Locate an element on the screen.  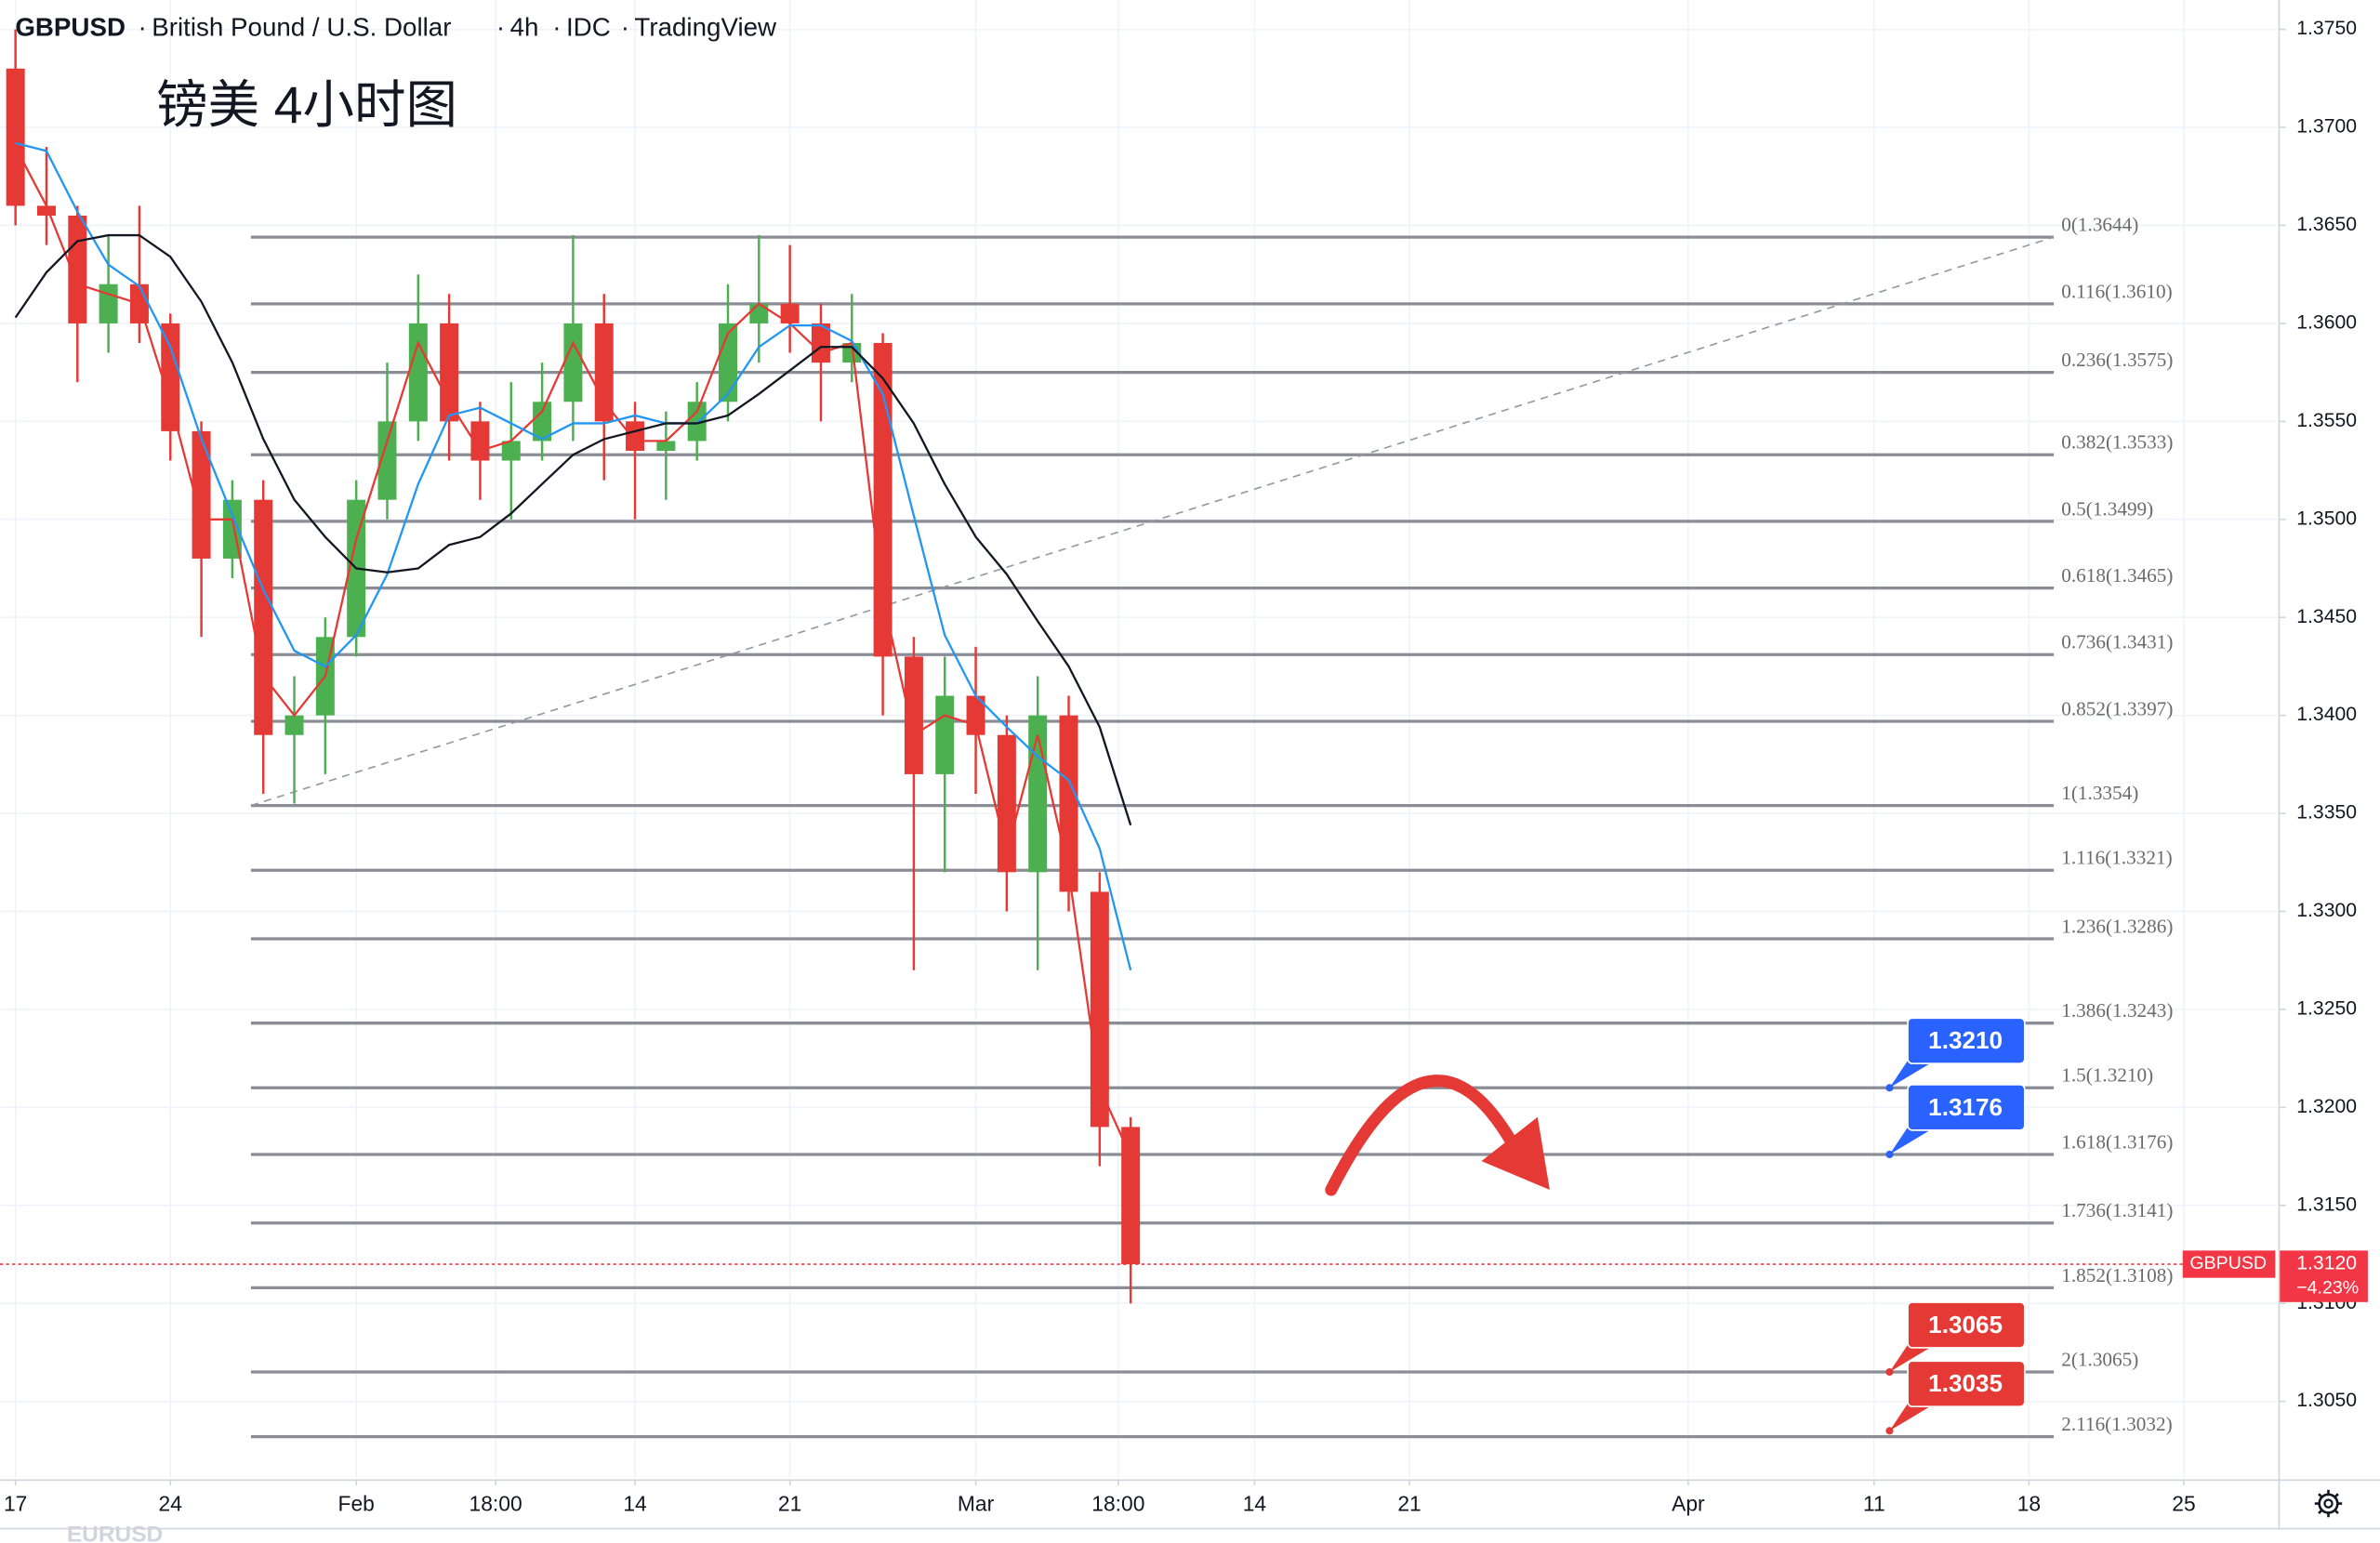
price-tag: 1.3210 is located at coordinates (1955, 1054).